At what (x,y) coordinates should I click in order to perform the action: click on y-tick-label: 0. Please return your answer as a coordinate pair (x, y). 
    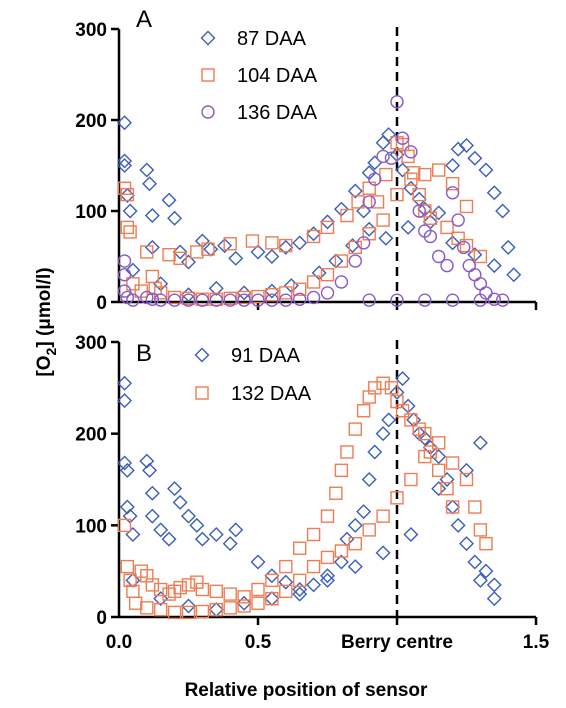
    Looking at the image, I should click on (101, 618).